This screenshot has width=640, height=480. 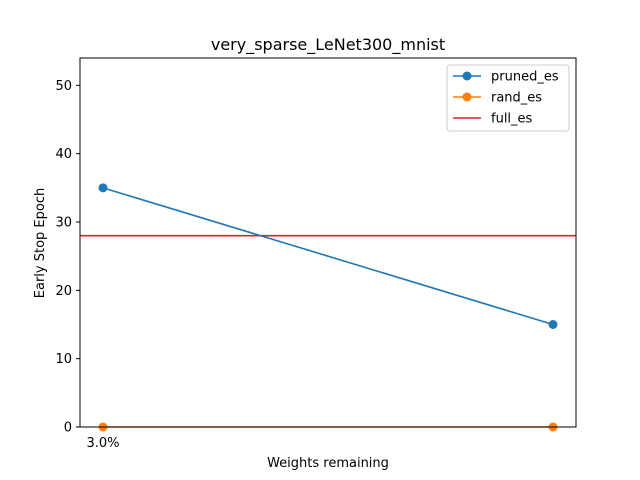 What do you see at coordinates (525, 77) in the screenshot?
I see `legend-label-pruned_es: pruned_es` at bounding box center [525, 77].